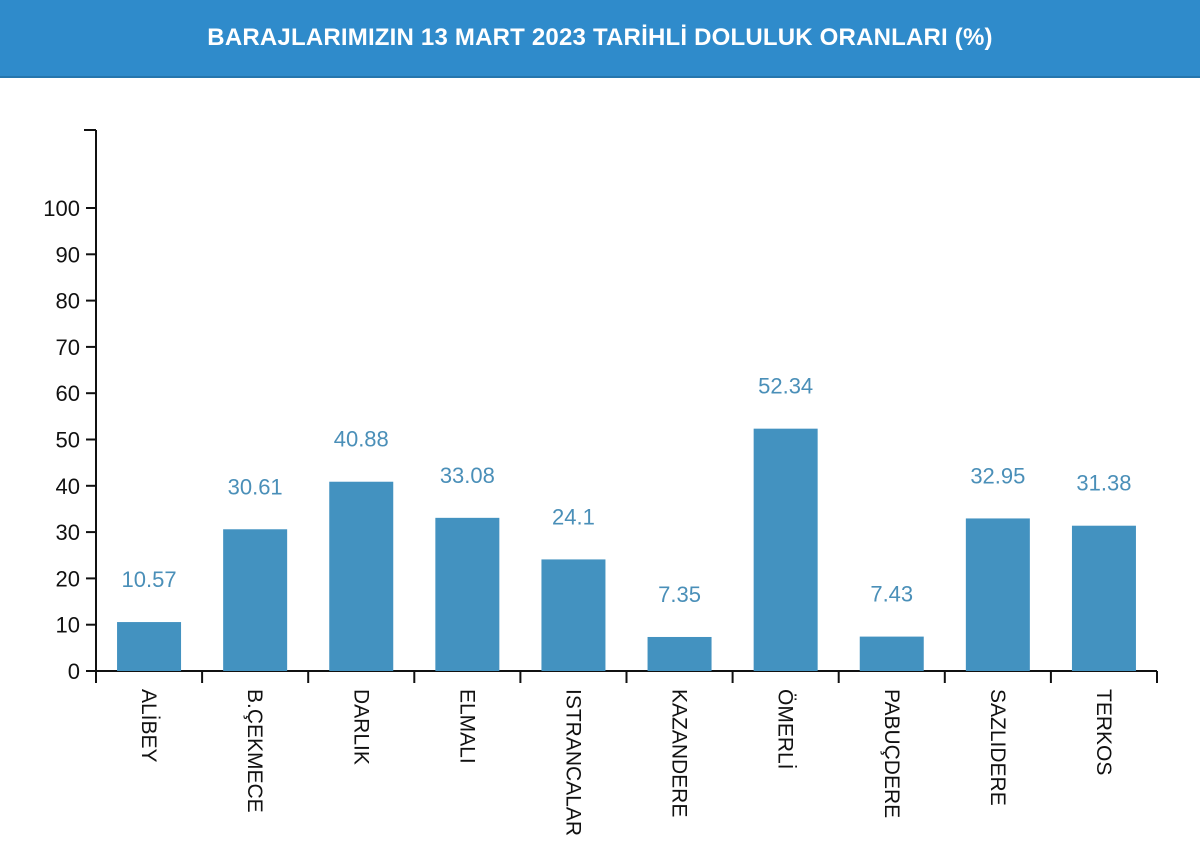 This screenshot has width=1200, height=868. Describe the element at coordinates (68, 532) in the screenshot. I see `y-tick-label: 30` at that location.